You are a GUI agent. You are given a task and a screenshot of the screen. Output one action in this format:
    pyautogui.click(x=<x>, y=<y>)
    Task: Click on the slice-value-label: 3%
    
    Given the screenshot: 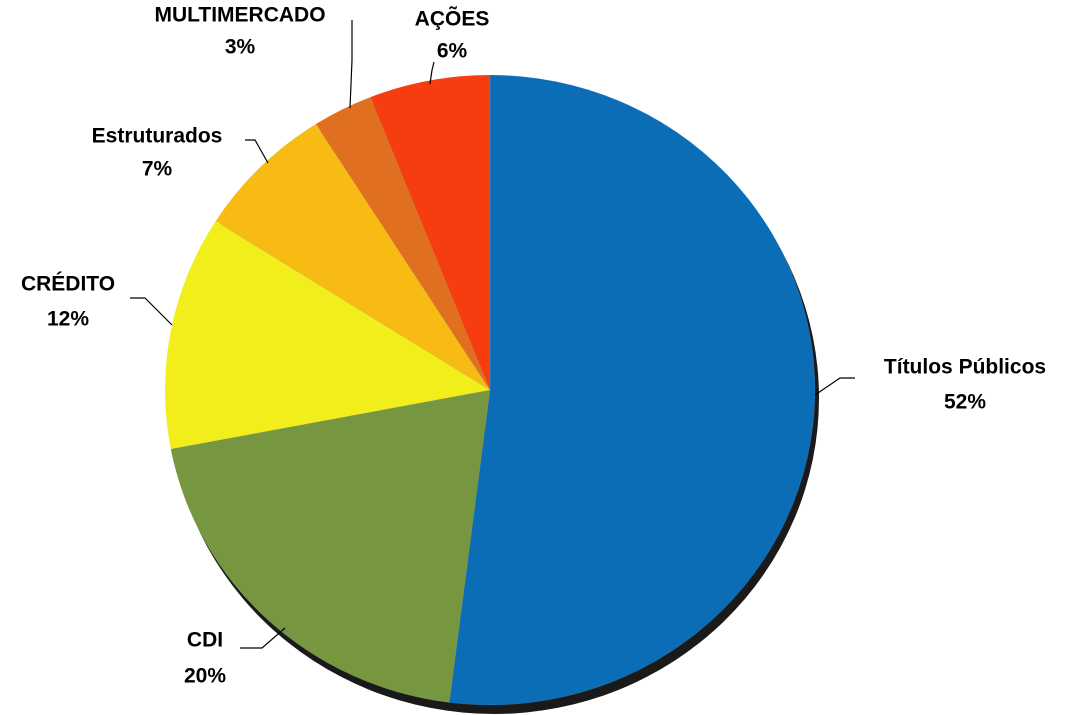 What is the action you would take?
    pyautogui.click(x=240, y=47)
    